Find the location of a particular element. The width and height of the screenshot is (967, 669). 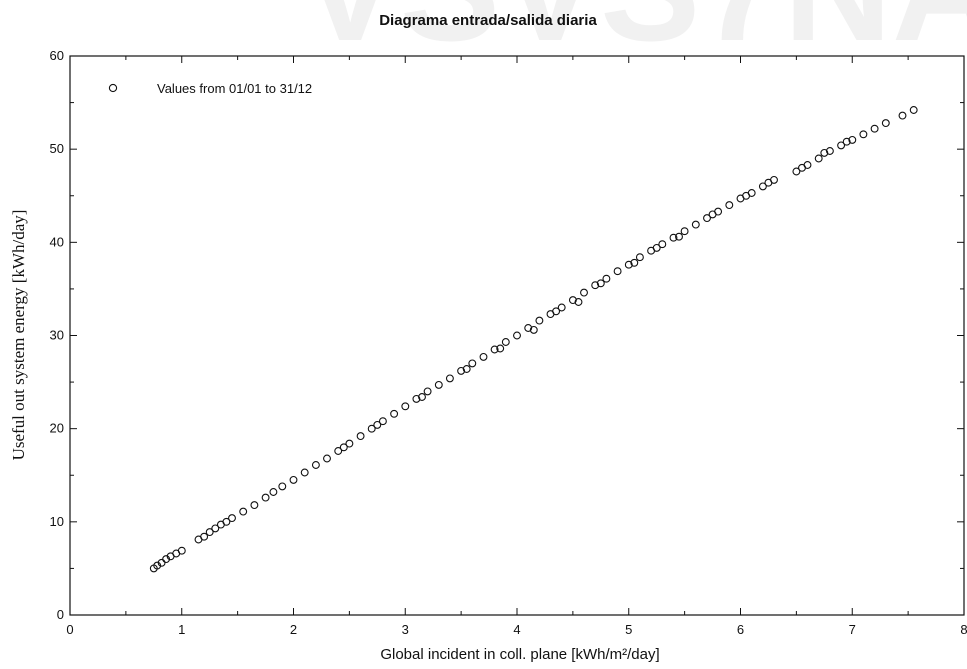

legend: Values from 01/01 to 31/12 is located at coordinates (210, 88).